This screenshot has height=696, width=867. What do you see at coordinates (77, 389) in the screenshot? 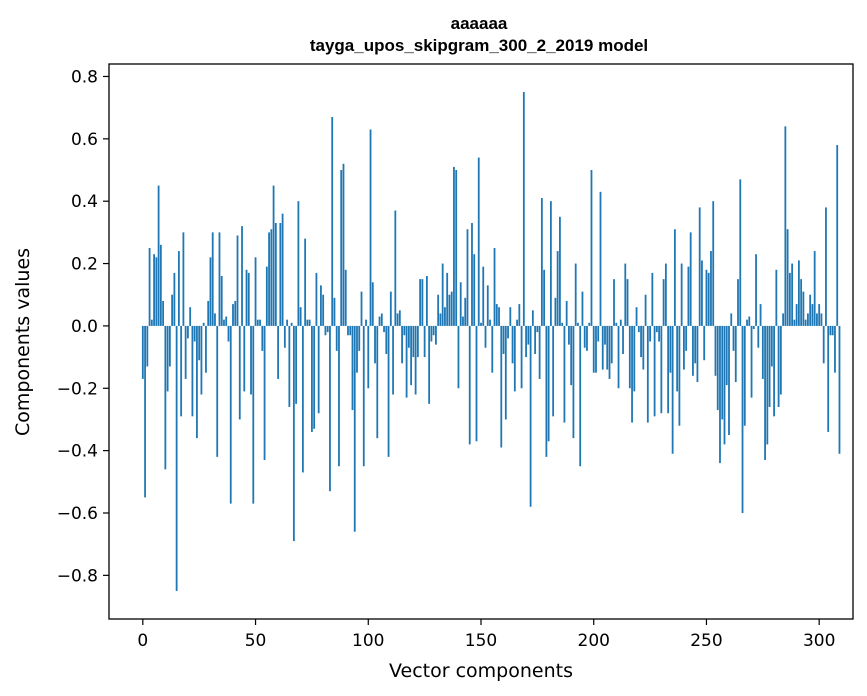
I see `y-tick-label: −0.2` at bounding box center [77, 389].